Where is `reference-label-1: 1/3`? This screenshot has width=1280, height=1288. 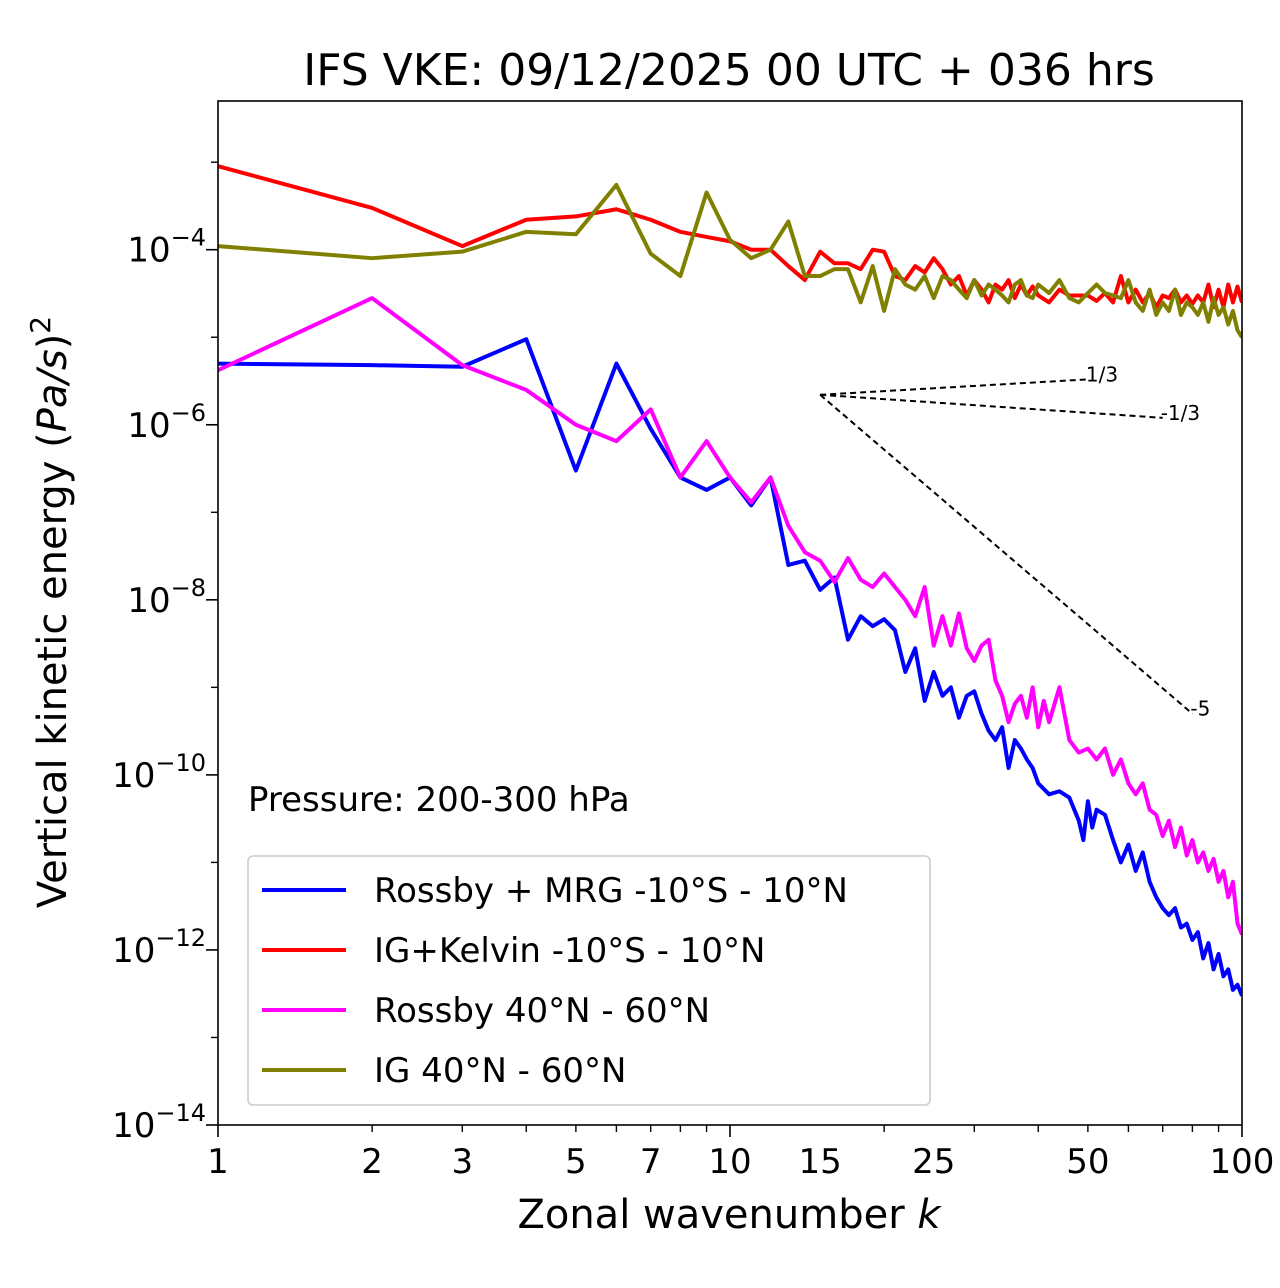
reference-label-1: 1/3 is located at coordinates (1102, 374).